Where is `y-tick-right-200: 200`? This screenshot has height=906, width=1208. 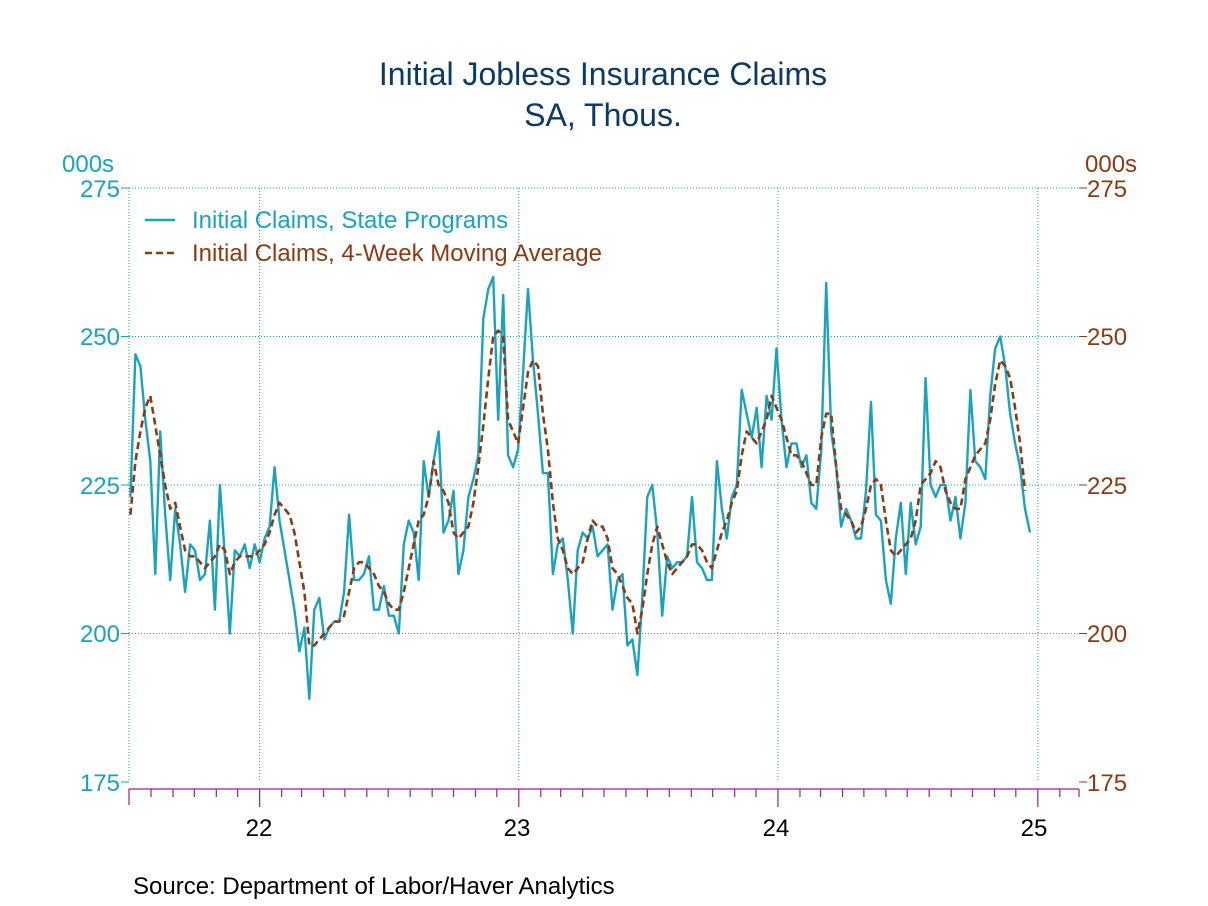 y-tick-right-200: 200 is located at coordinates (1107, 634).